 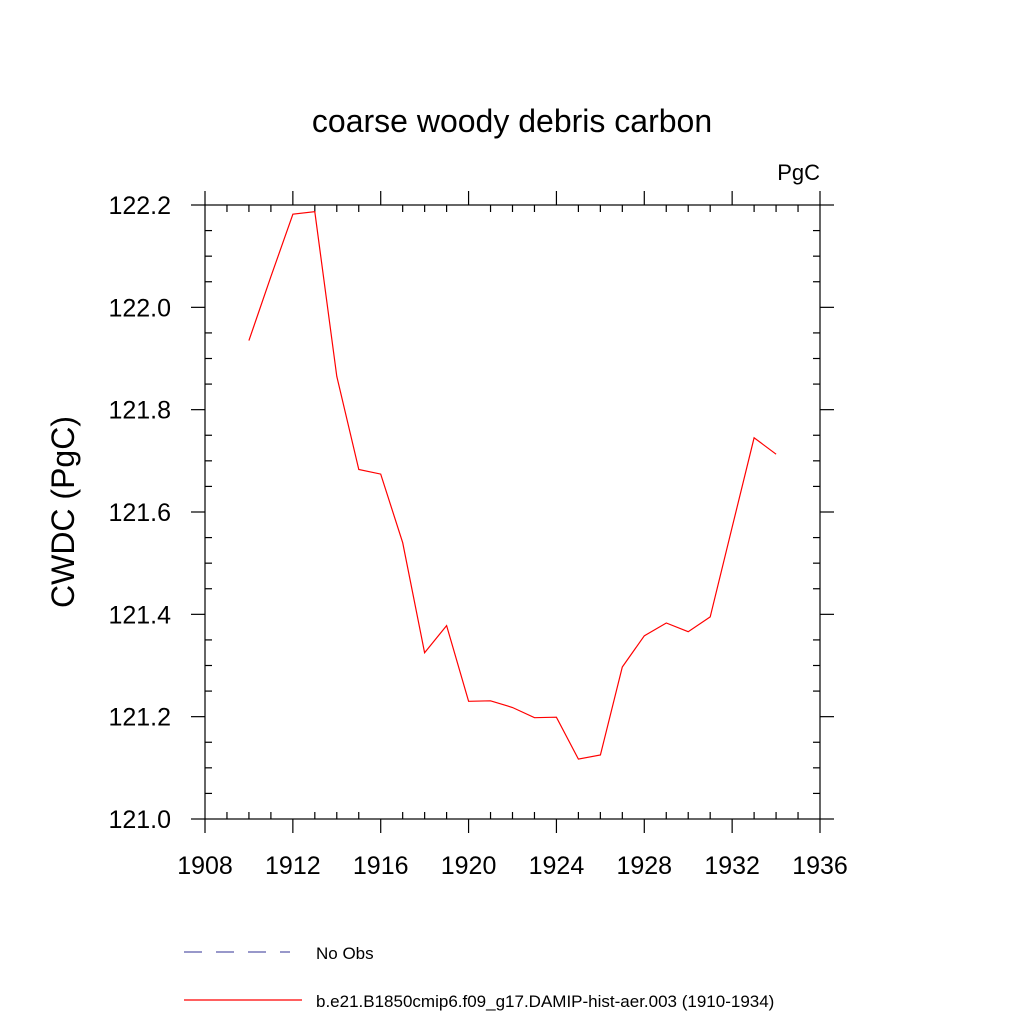 I want to click on x-tick-label: 1908, so click(x=205, y=866).